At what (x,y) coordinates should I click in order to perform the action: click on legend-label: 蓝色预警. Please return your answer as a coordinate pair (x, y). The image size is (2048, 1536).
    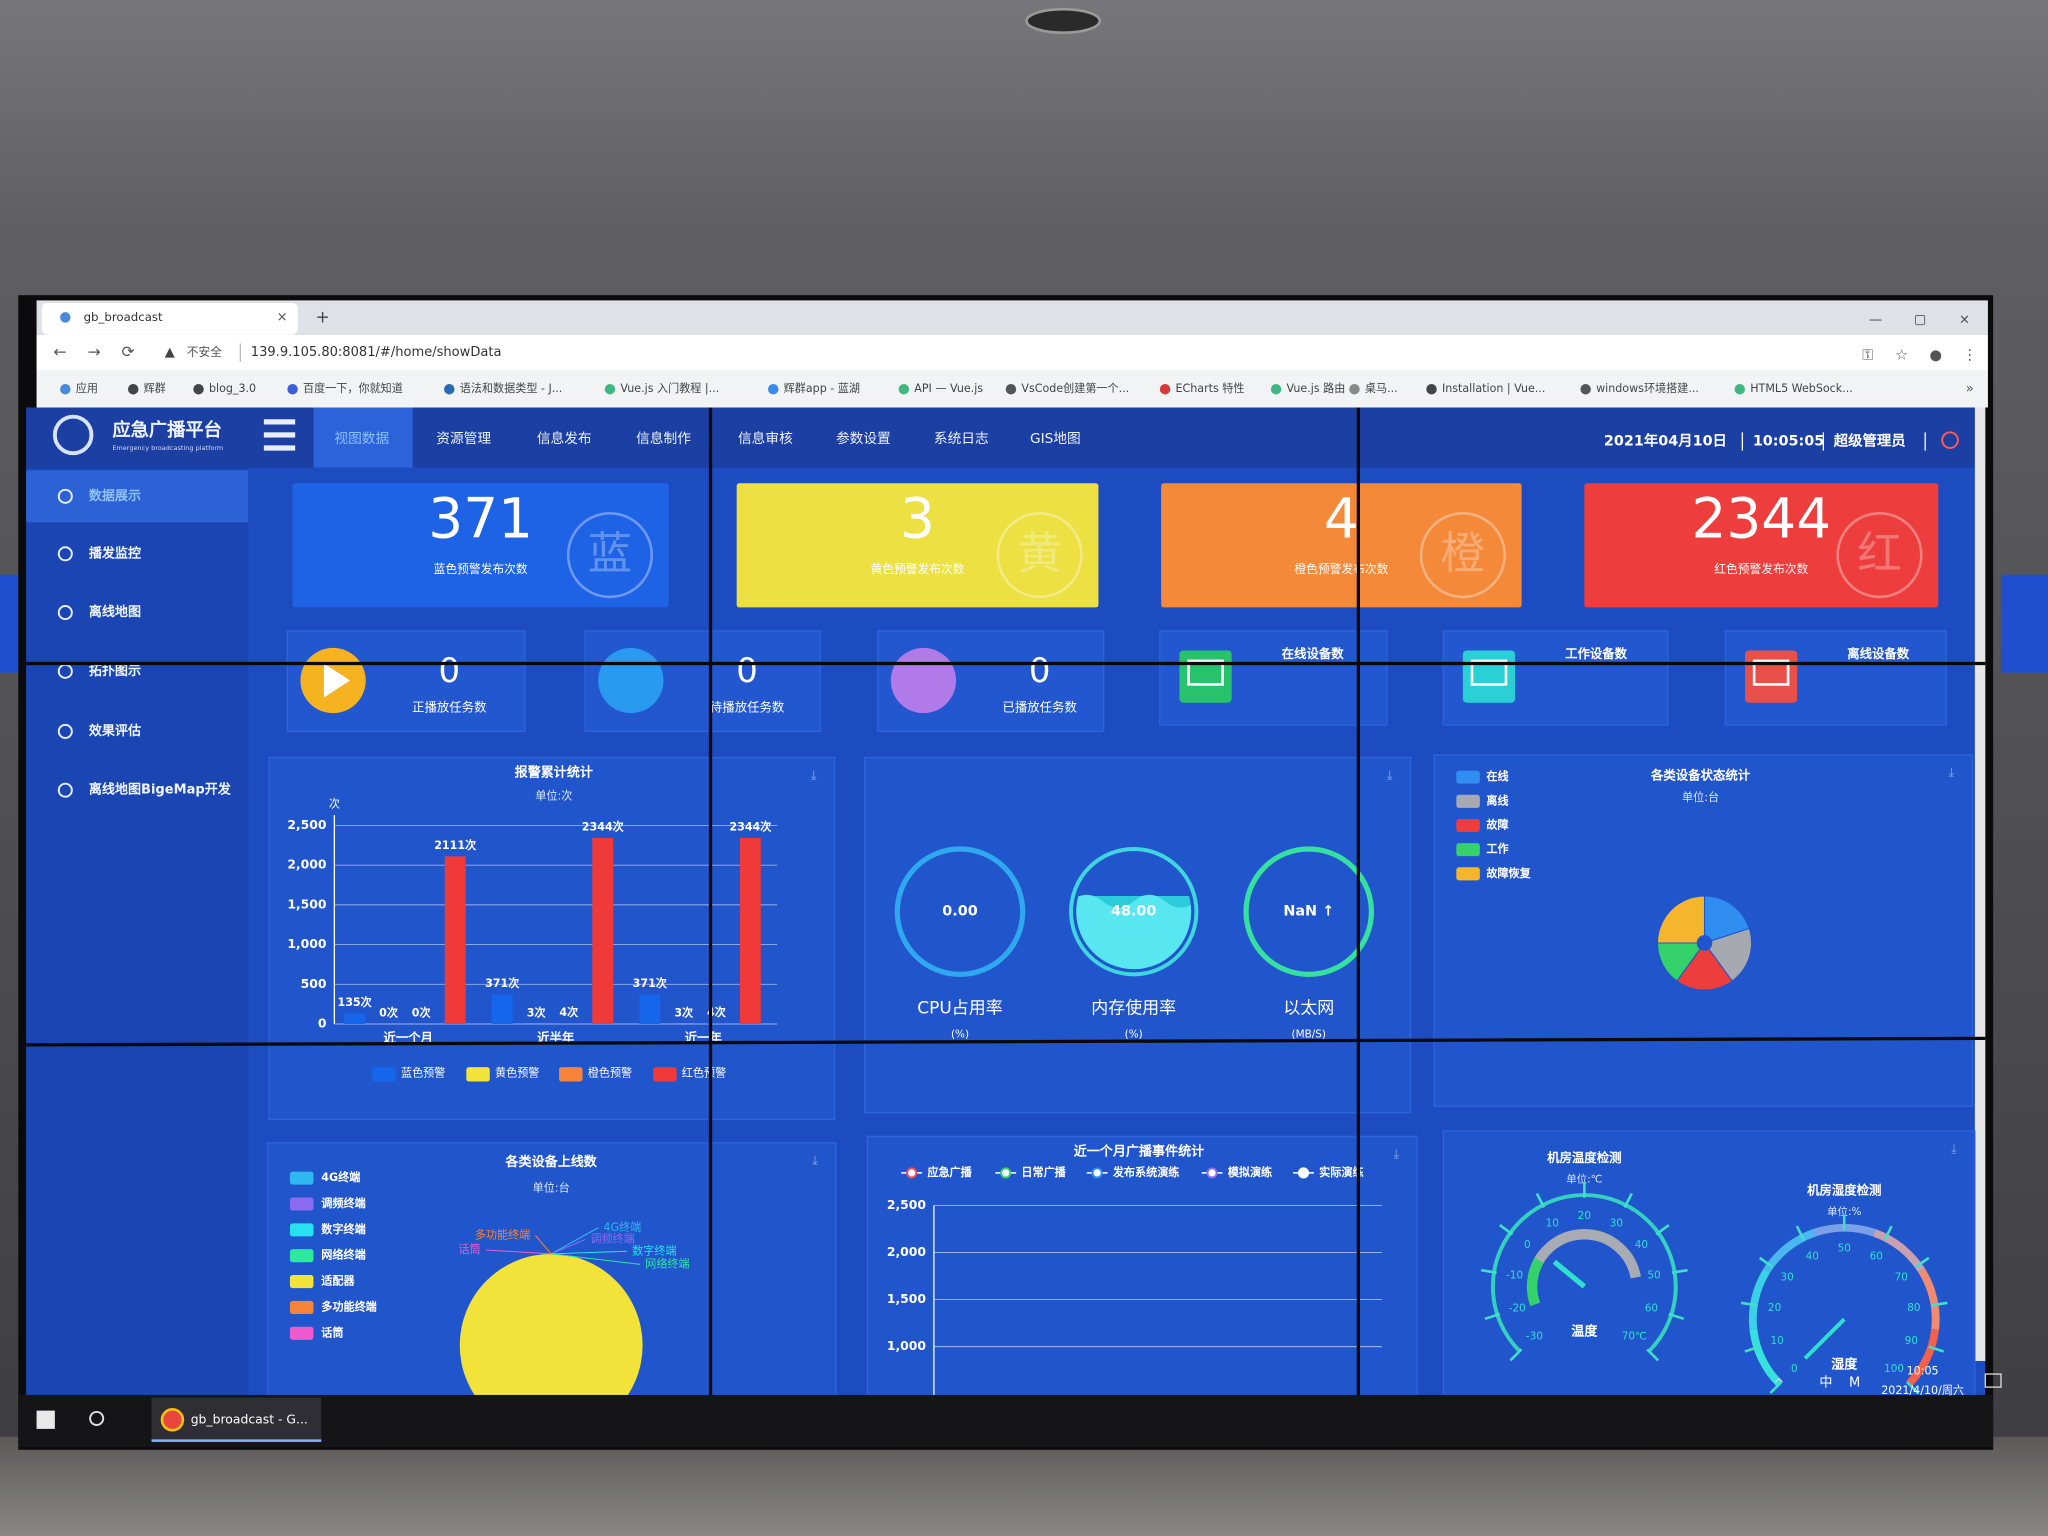
    Looking at the image, I should click on (423, 1073).